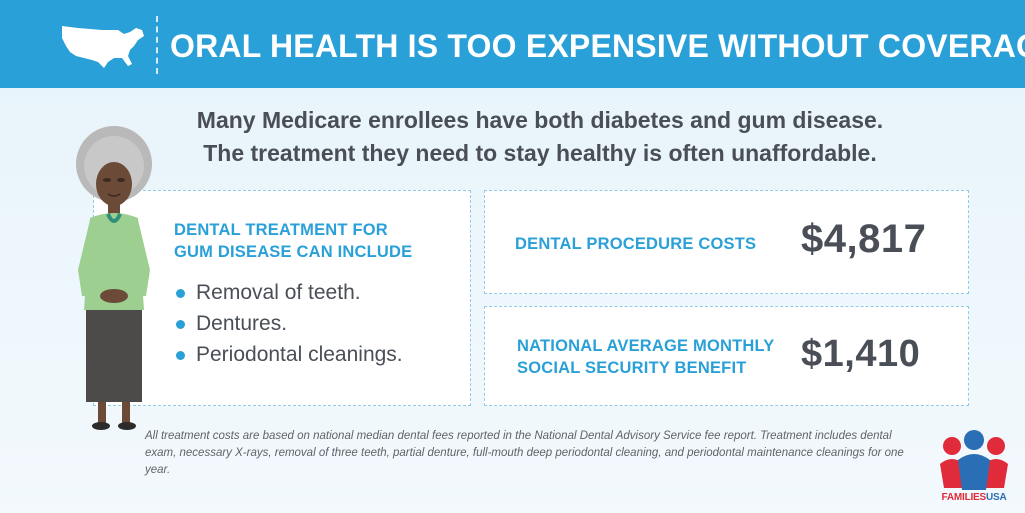  Describe the element at coordinates (157, 45) in the screenshot. I see `header-divider` at that location.